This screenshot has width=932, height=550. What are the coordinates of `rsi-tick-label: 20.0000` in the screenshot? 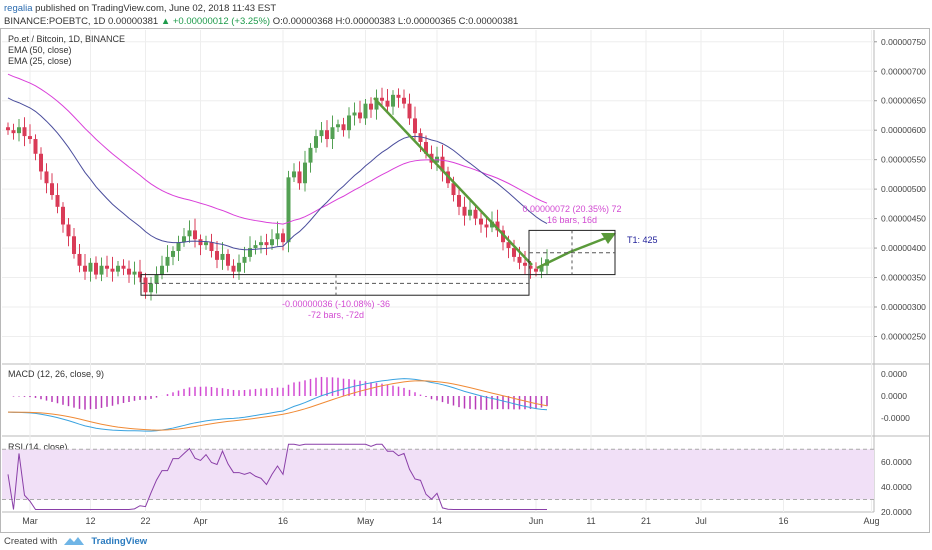 It's located at (896, 512).